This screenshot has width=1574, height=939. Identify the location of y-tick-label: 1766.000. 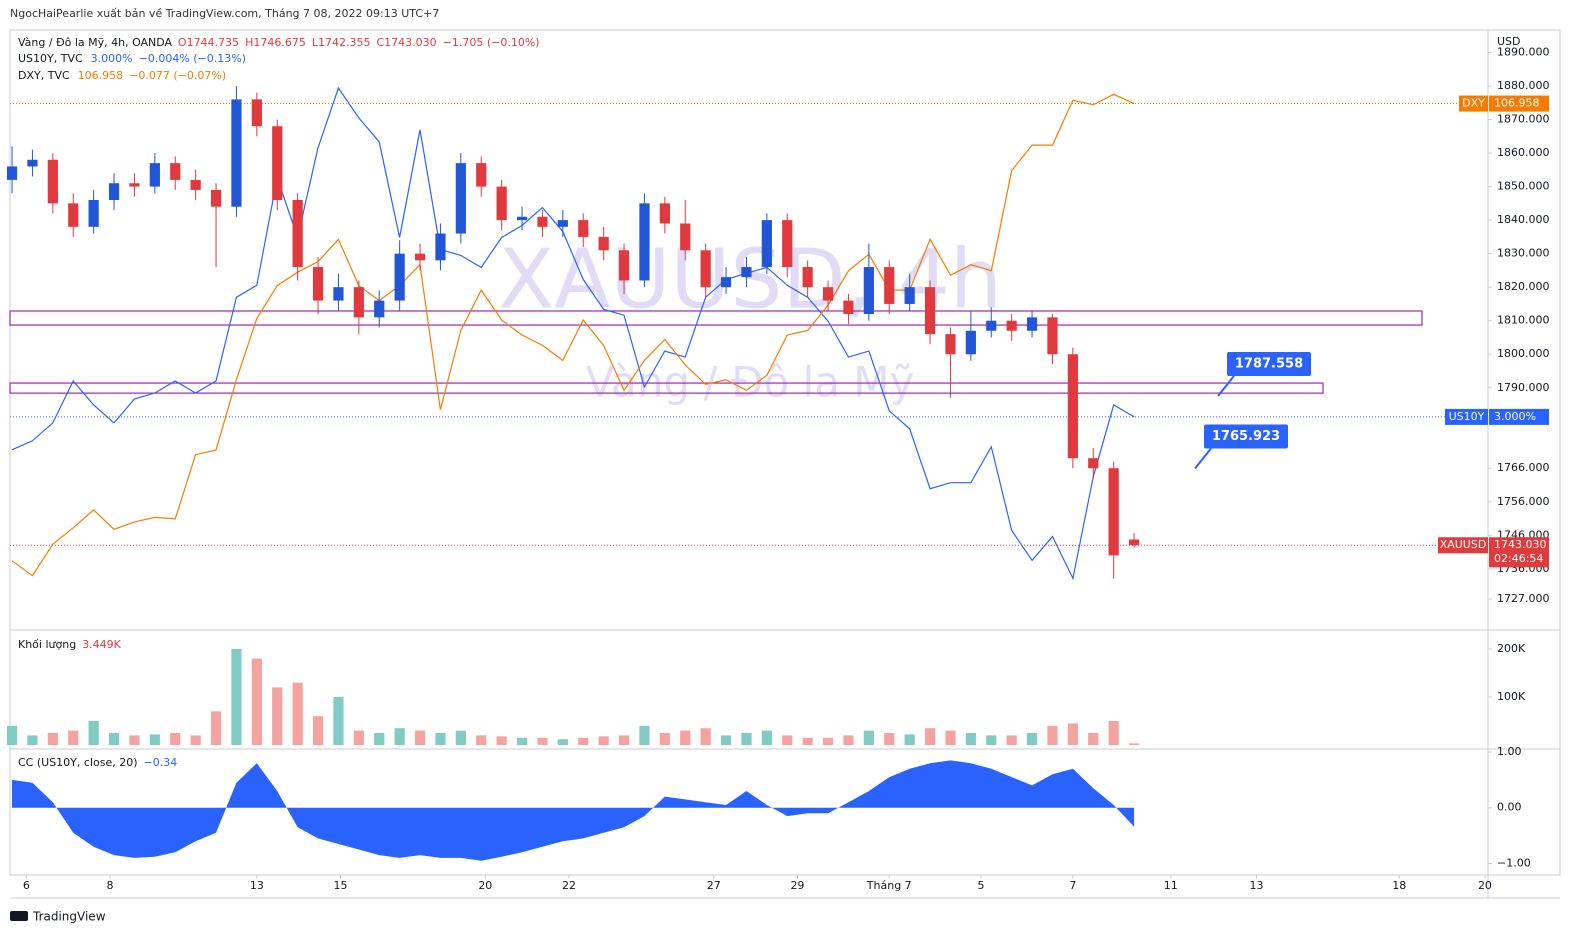
(1523, 467).